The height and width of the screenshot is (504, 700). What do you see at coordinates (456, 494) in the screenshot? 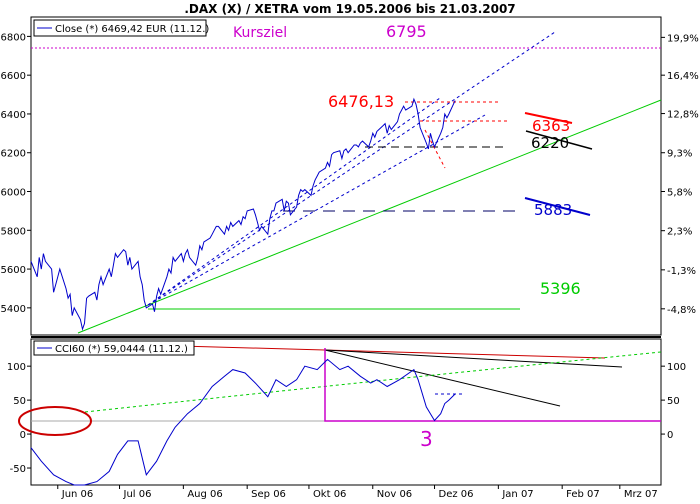
I see `x-tick-label: Dez 06` at bounding box center [456, 494].